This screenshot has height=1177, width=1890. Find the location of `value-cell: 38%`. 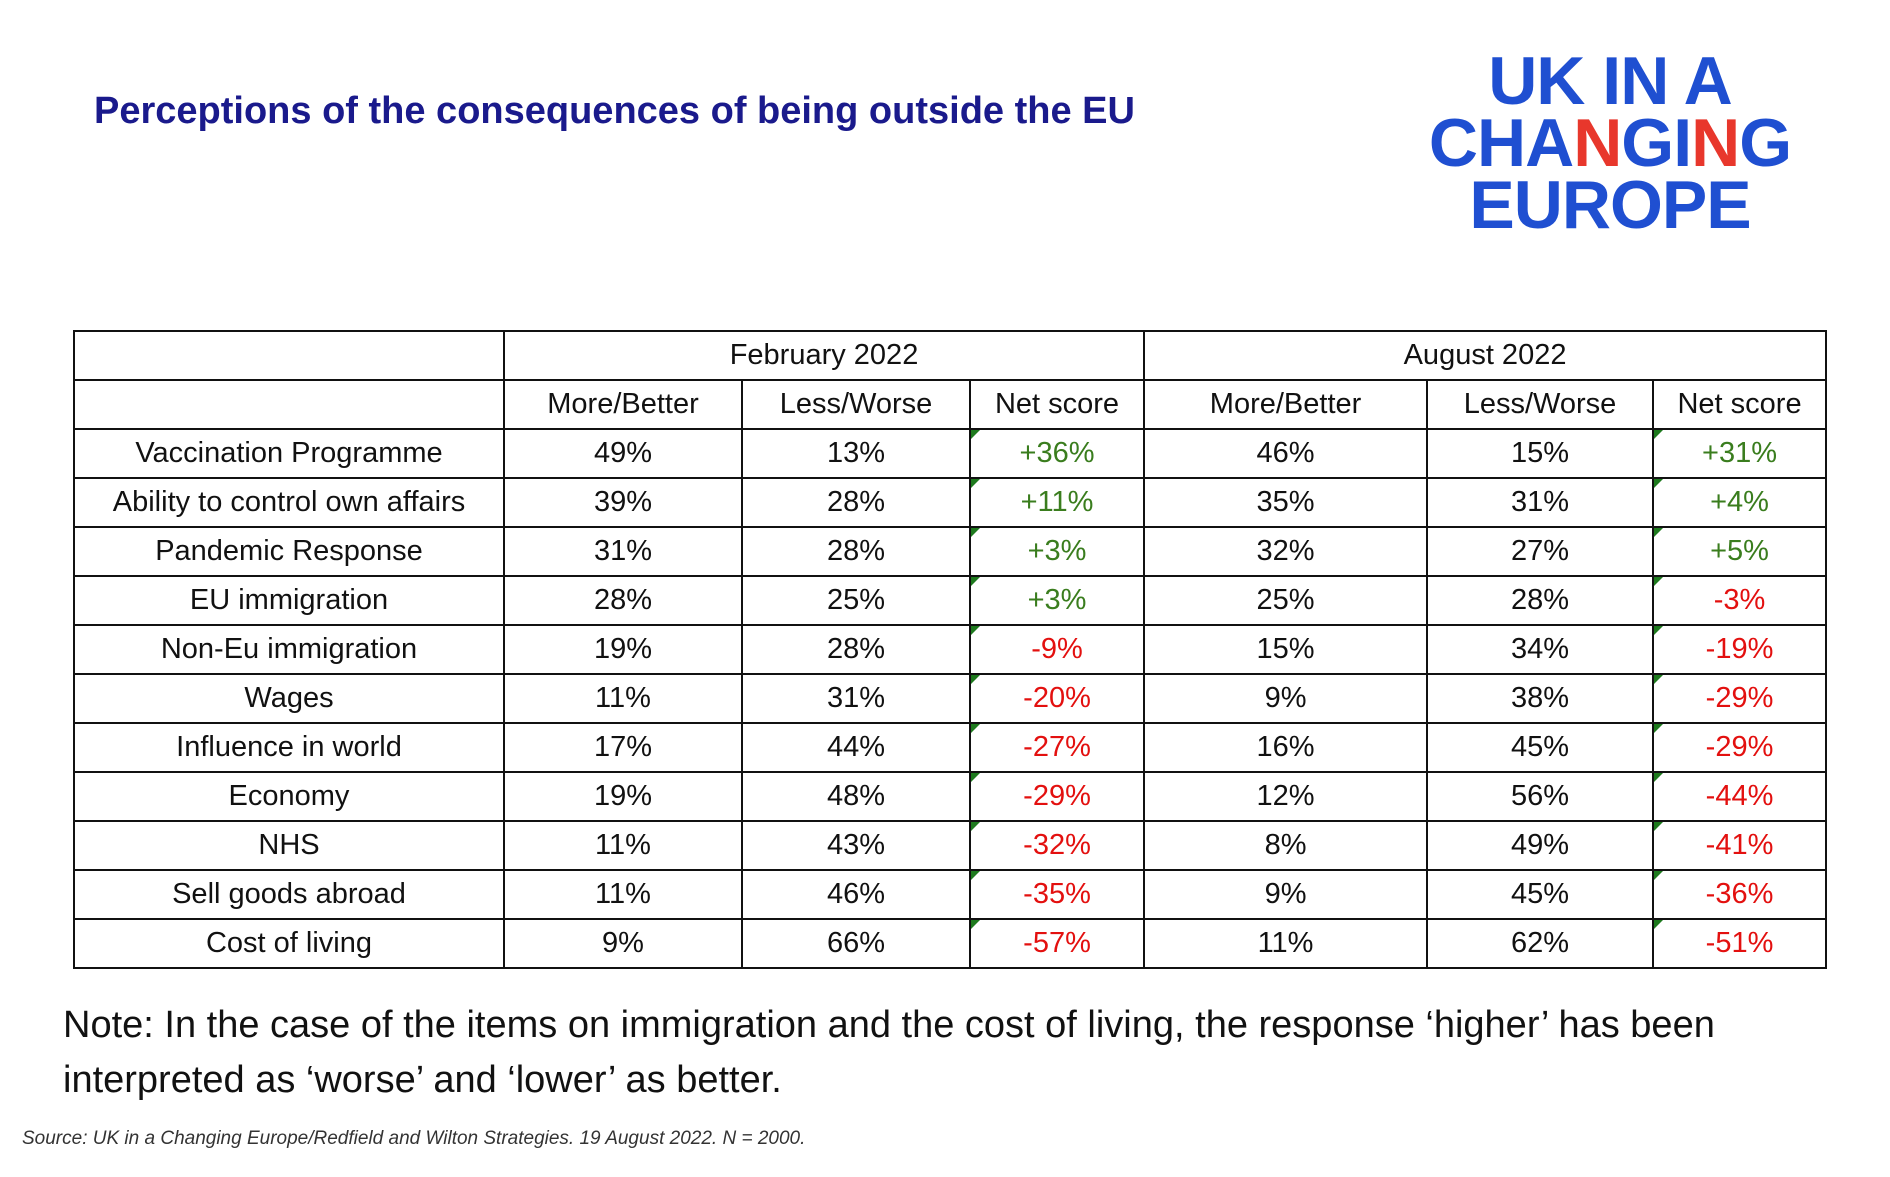

value-cell: 38% is located at coordinates (1540, 698).